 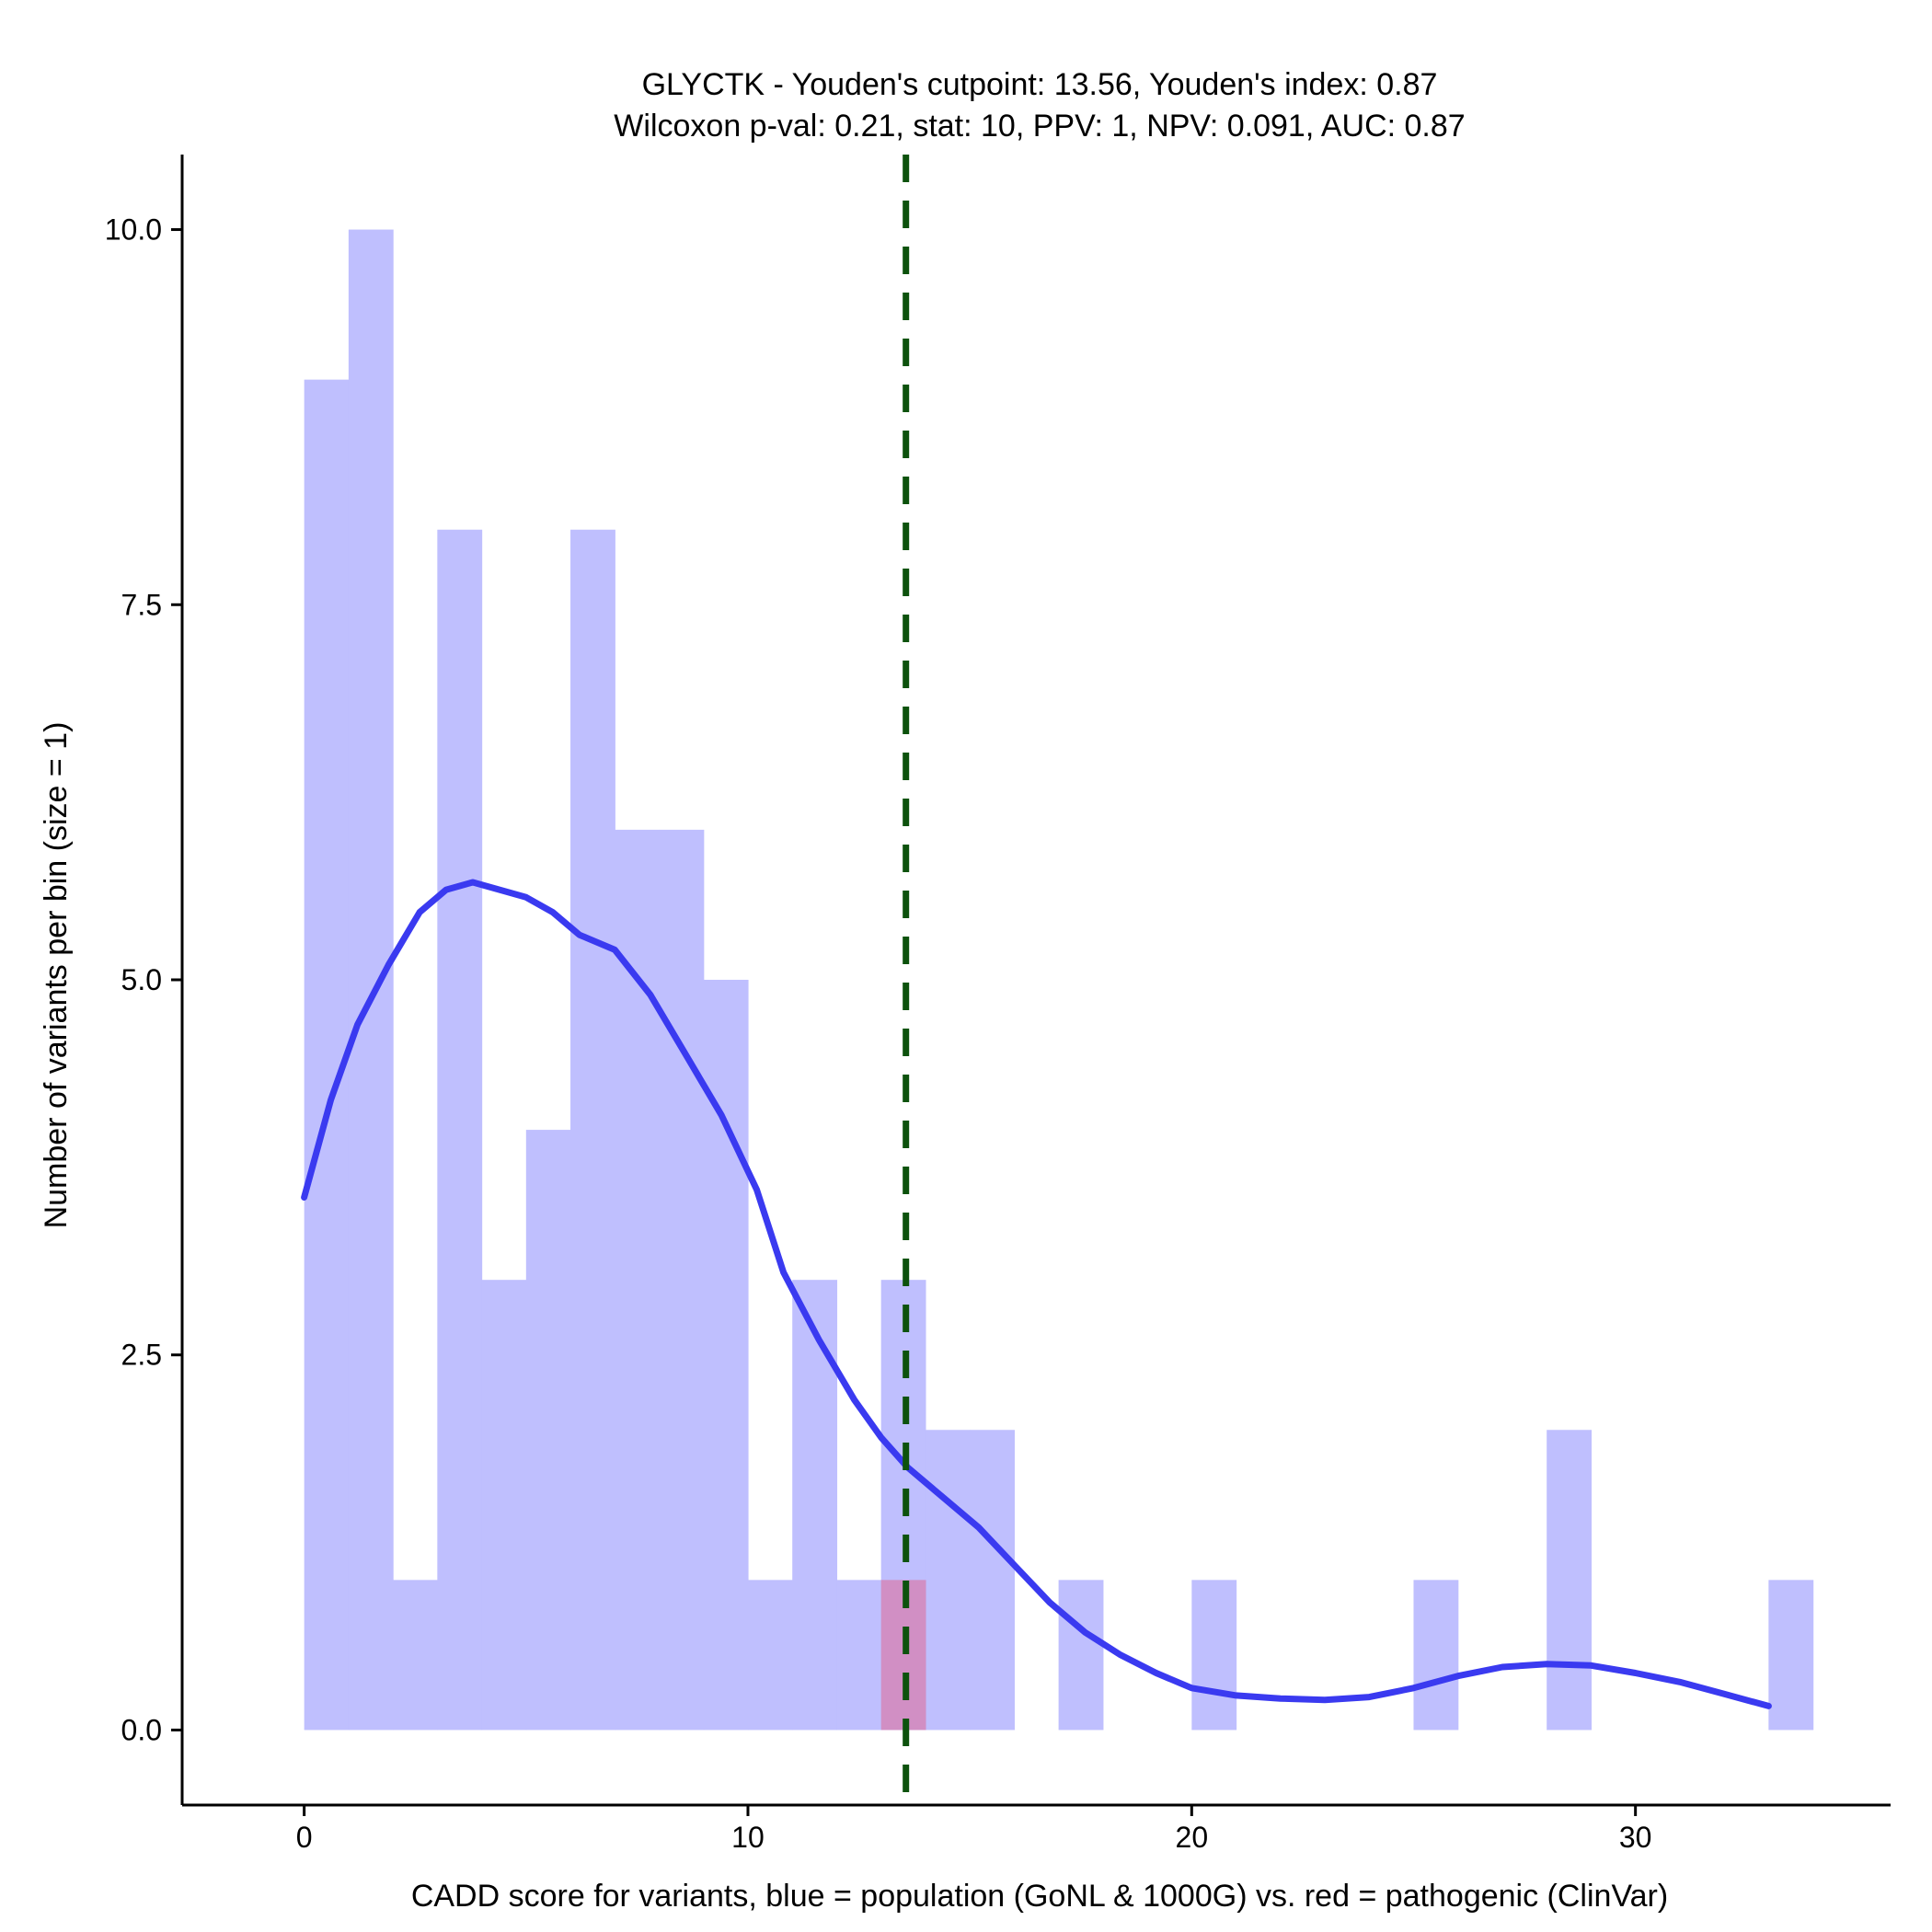 I want to click on x-axis-ticks: 0 10 20 30, so click(x=974, y=1829).